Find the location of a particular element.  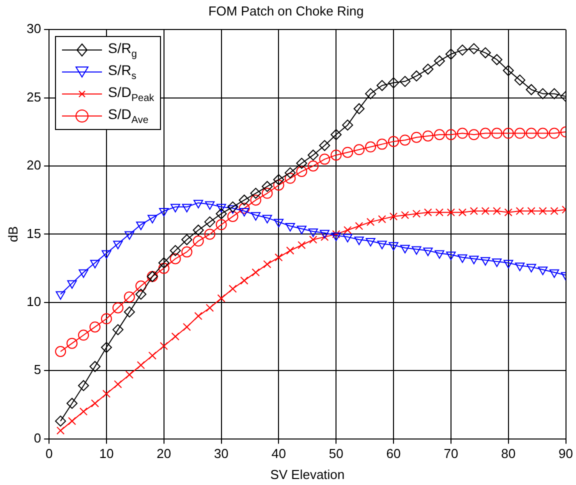

x-tick-label: 30 is located at coordinates (221, 454).